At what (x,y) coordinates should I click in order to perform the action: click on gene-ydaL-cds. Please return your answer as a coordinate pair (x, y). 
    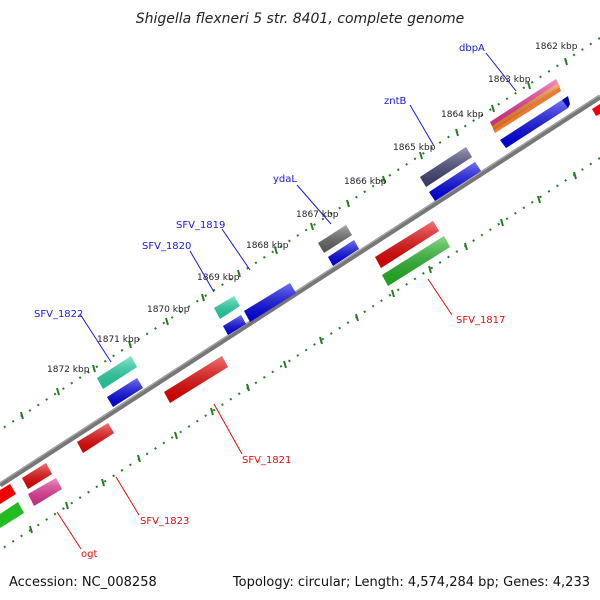
    Looking at the image, I should click on (343, 253).